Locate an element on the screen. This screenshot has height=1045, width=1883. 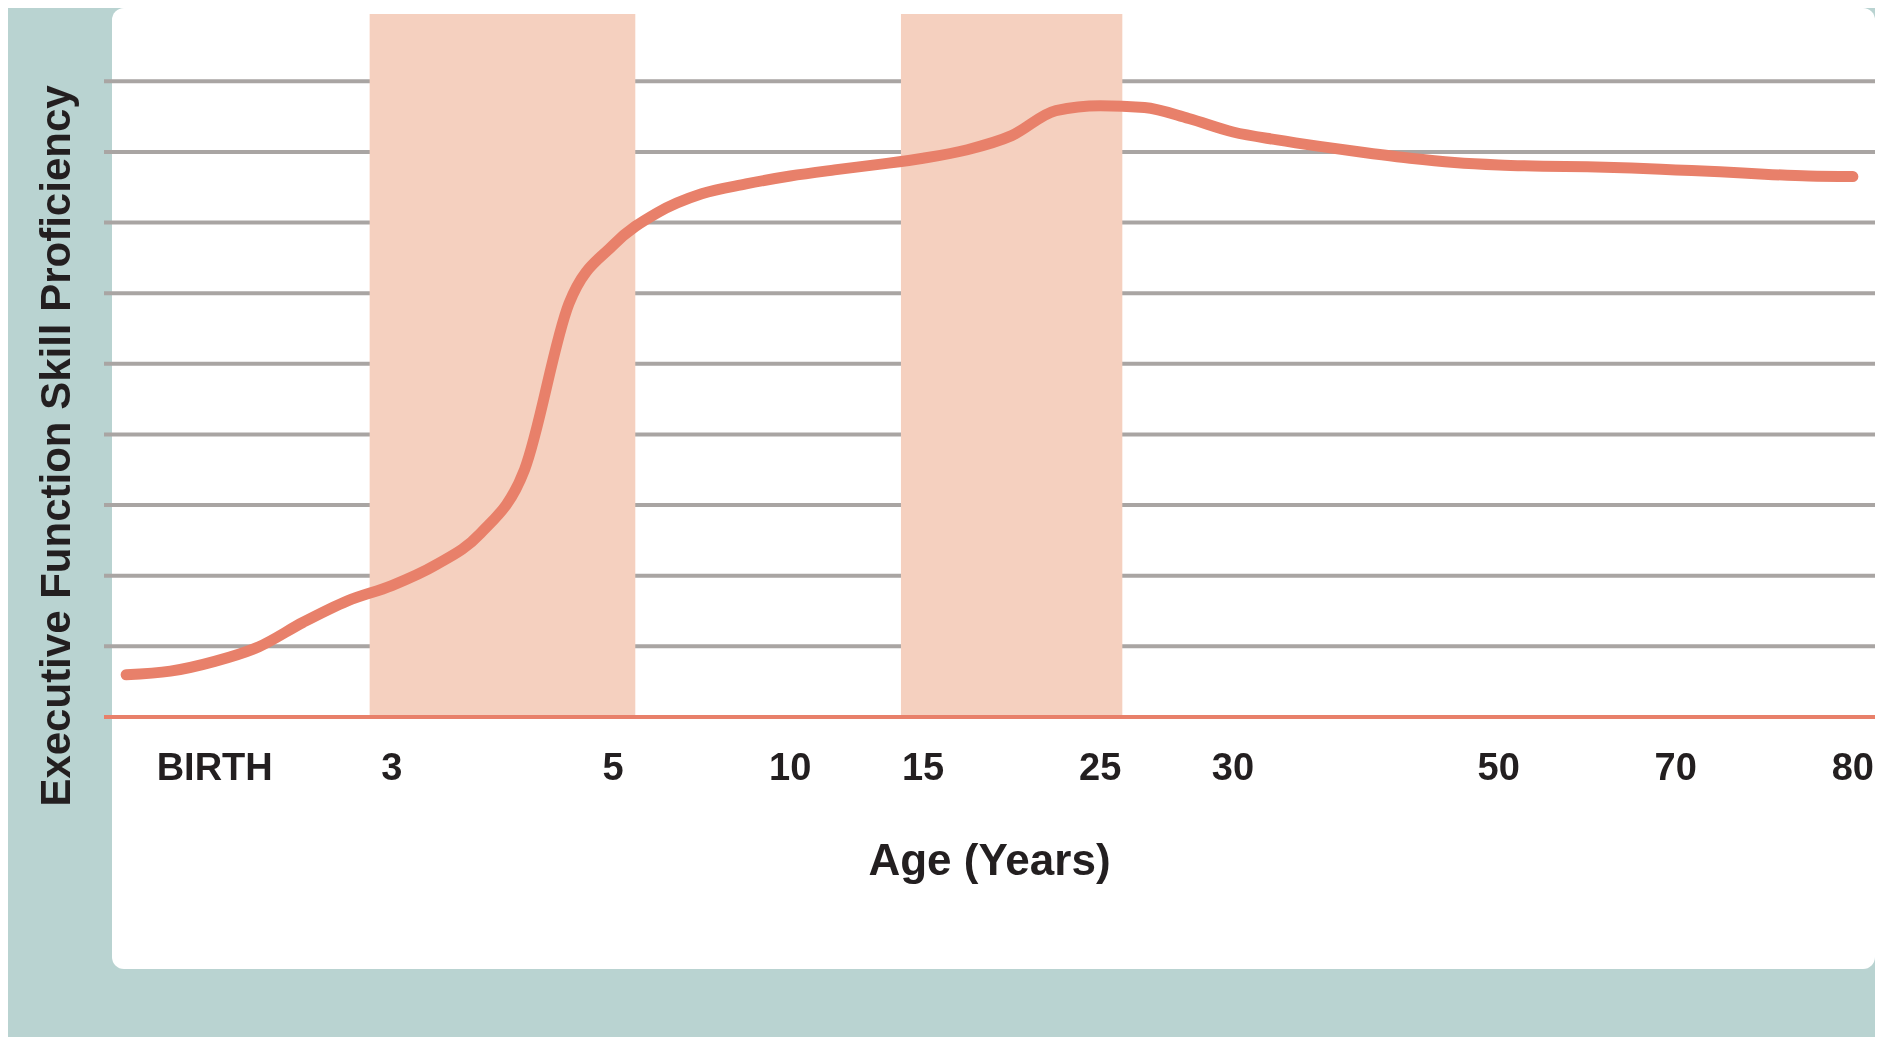
x-tick-label: 70 is located at coordinates (1675, 766).